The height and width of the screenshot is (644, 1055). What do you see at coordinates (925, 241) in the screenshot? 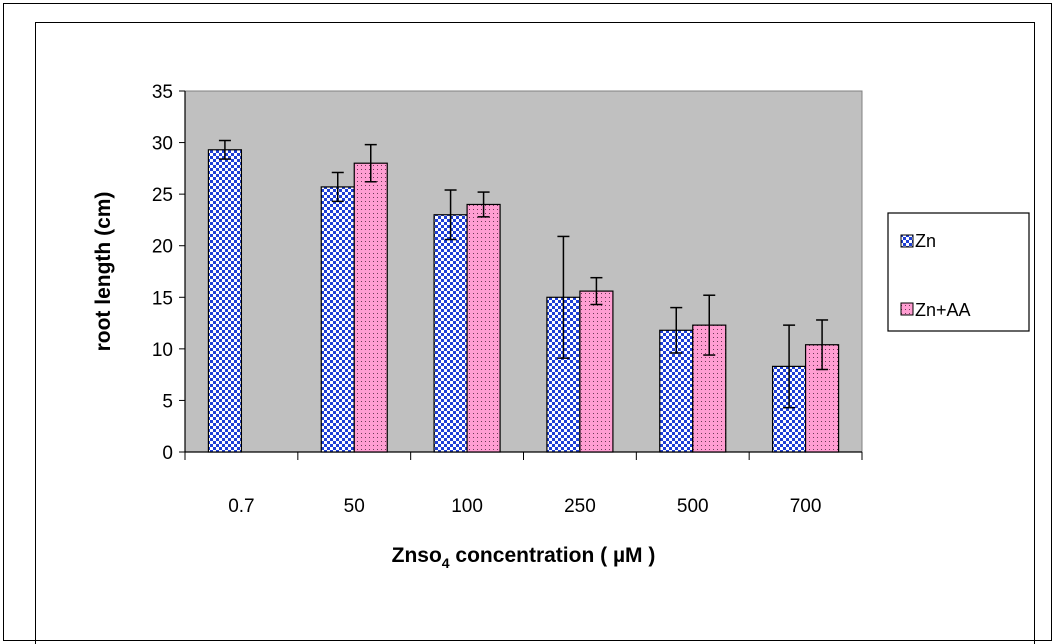
I see `legend-label-zn: Zn` at bounding box center [925, 241].